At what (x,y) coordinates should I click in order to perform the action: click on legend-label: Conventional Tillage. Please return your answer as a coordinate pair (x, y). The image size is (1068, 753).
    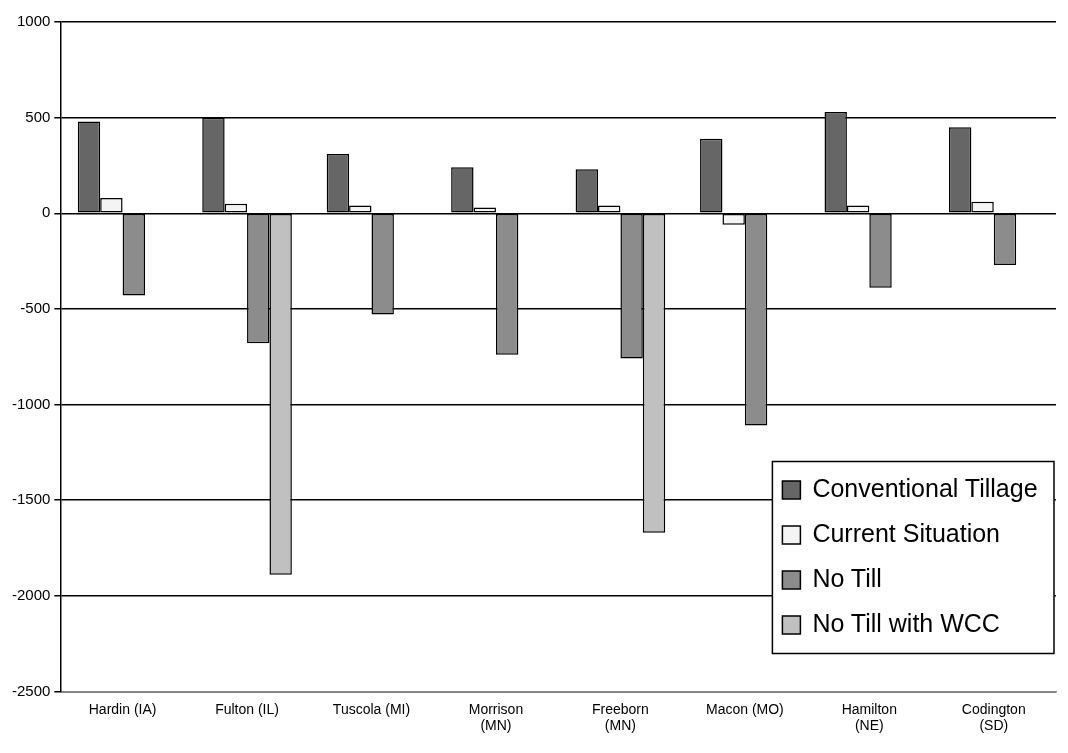
    Looking at the image, I should click on (925, 487).